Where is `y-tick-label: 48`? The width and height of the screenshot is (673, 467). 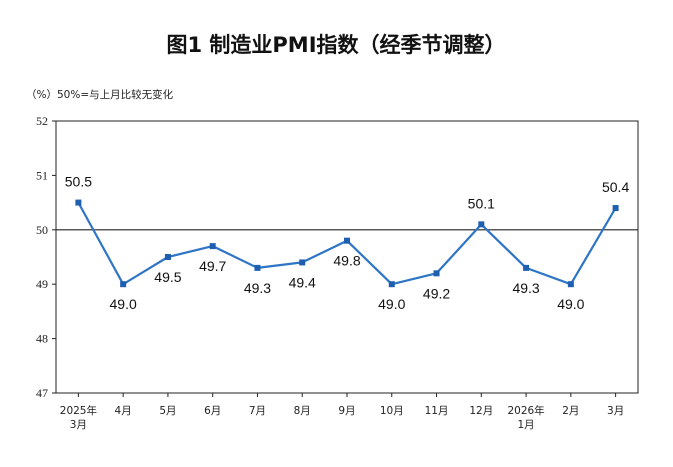 y-tick-label: 48 is located at coordinates (42, 339).